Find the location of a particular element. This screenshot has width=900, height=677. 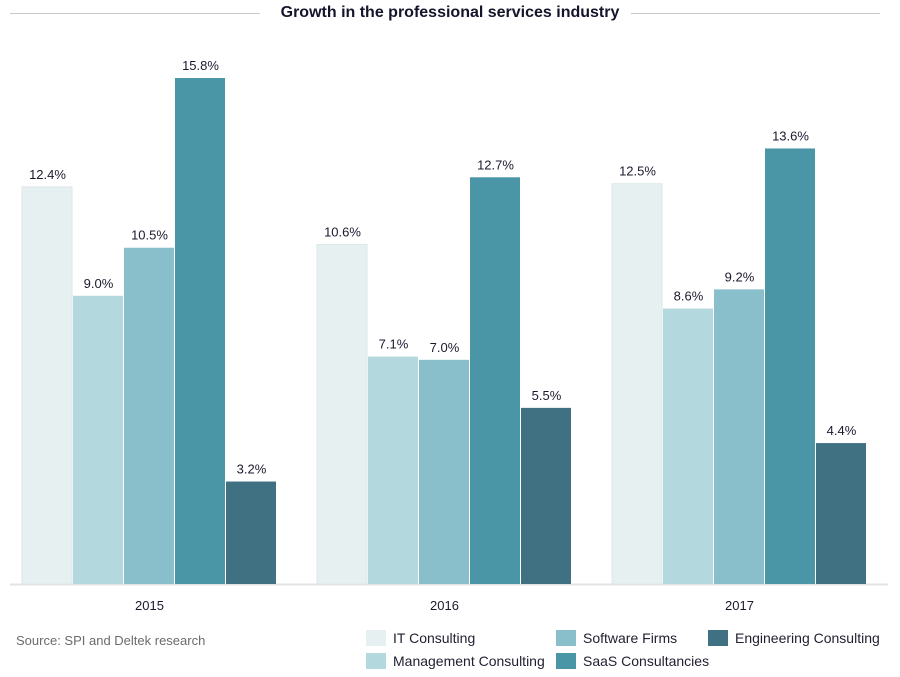

data-label: 3.2% is located at coordinates (252, 469).